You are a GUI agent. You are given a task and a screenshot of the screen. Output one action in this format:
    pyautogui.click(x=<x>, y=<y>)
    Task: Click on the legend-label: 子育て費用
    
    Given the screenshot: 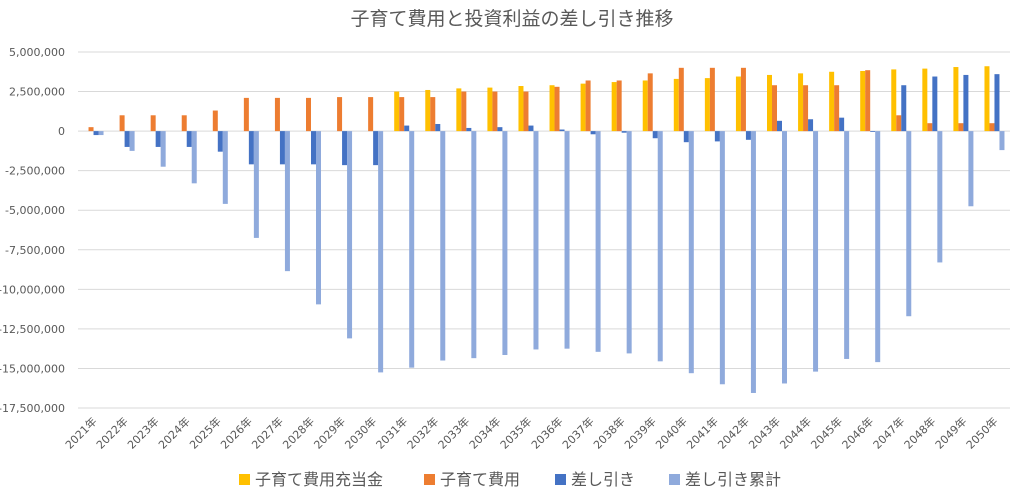 What is the action you would take?
    pyautogui.click(x=480, y=479)
    